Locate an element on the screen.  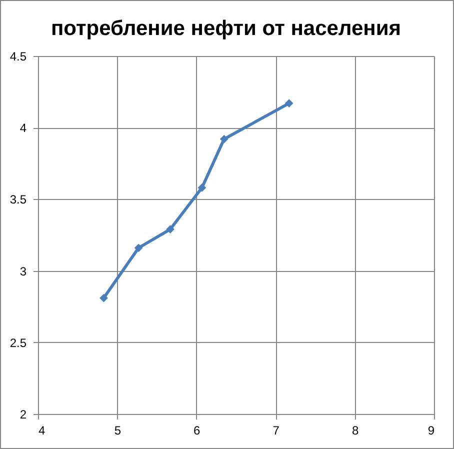
chart-title: потребление нефти от населения is located at coordinates (226, 28).